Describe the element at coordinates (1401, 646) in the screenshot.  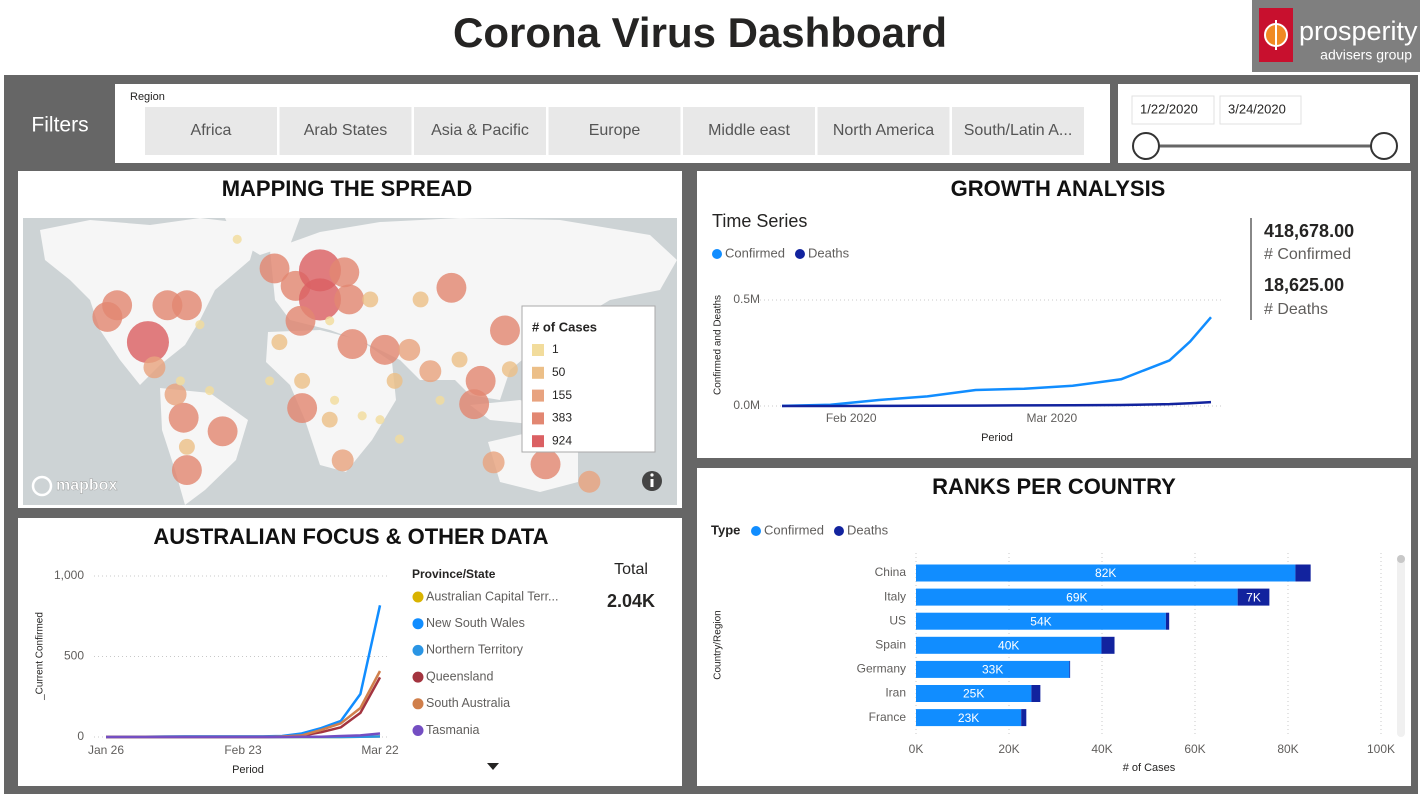
I see `scrollbar` at that location.